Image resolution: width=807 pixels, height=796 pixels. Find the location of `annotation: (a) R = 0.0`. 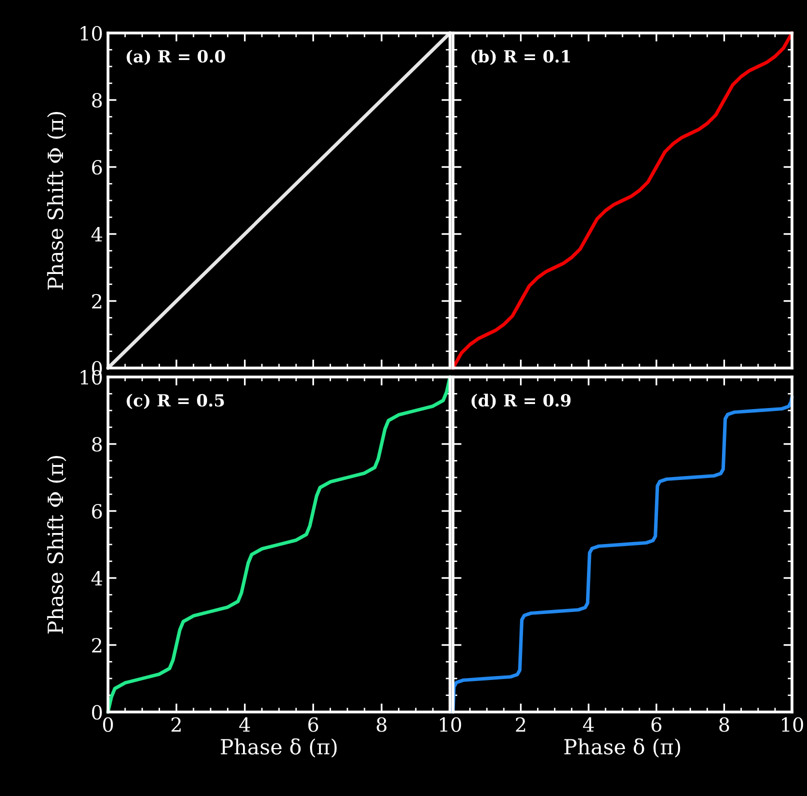

annotation: (a) R = 0.0 is located at coordinates (176, 58).